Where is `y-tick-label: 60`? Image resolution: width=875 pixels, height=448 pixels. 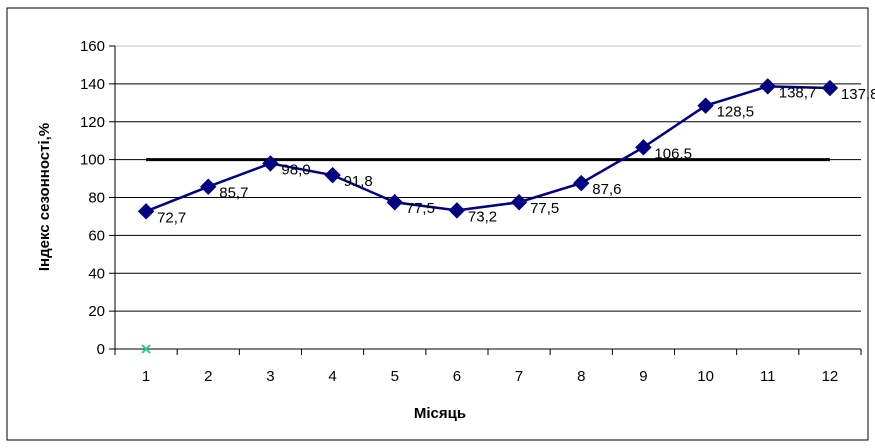
y-tick-label: 60 is located at coordinates (96, 235).